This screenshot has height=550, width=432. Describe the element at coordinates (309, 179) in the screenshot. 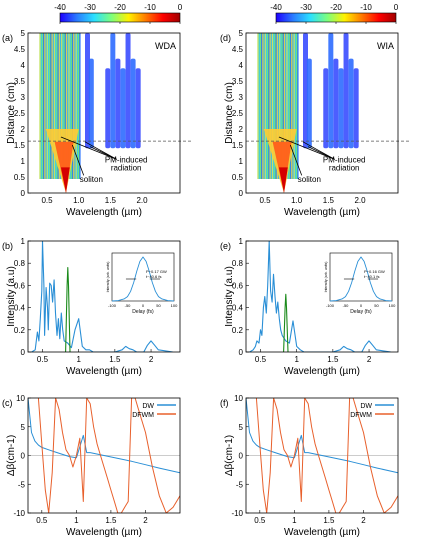

I see `soliton-label: soliton` at that location.